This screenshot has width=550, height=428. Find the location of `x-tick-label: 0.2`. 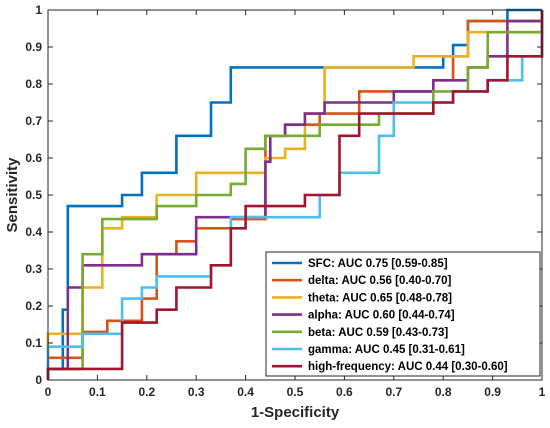

x-tick-label: 0.2 is located at coordinates (146, 392).